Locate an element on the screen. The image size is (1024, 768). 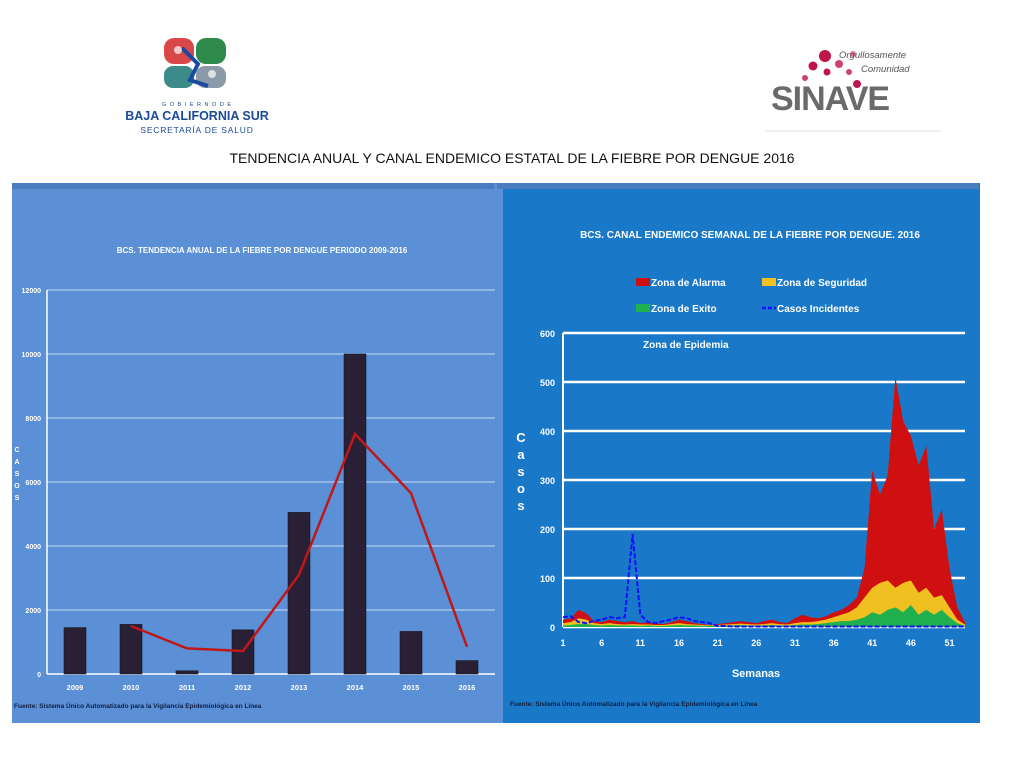
left-y-tick-label: 4000 is located at coordinates (33, 547).